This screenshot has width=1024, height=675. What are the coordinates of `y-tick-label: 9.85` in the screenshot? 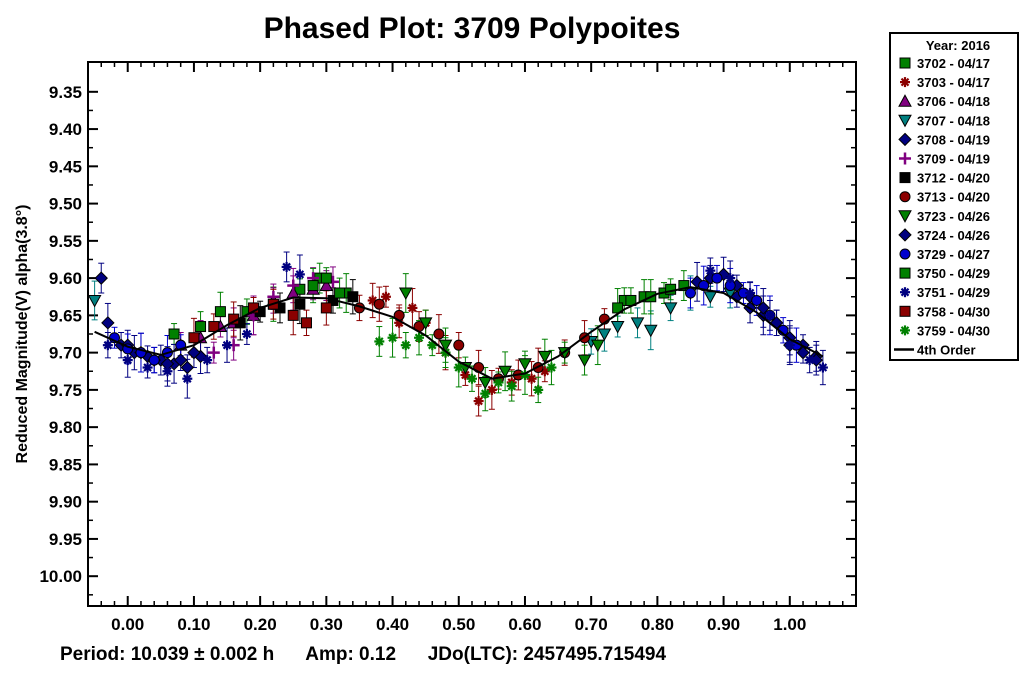 It's located at (65, 464).